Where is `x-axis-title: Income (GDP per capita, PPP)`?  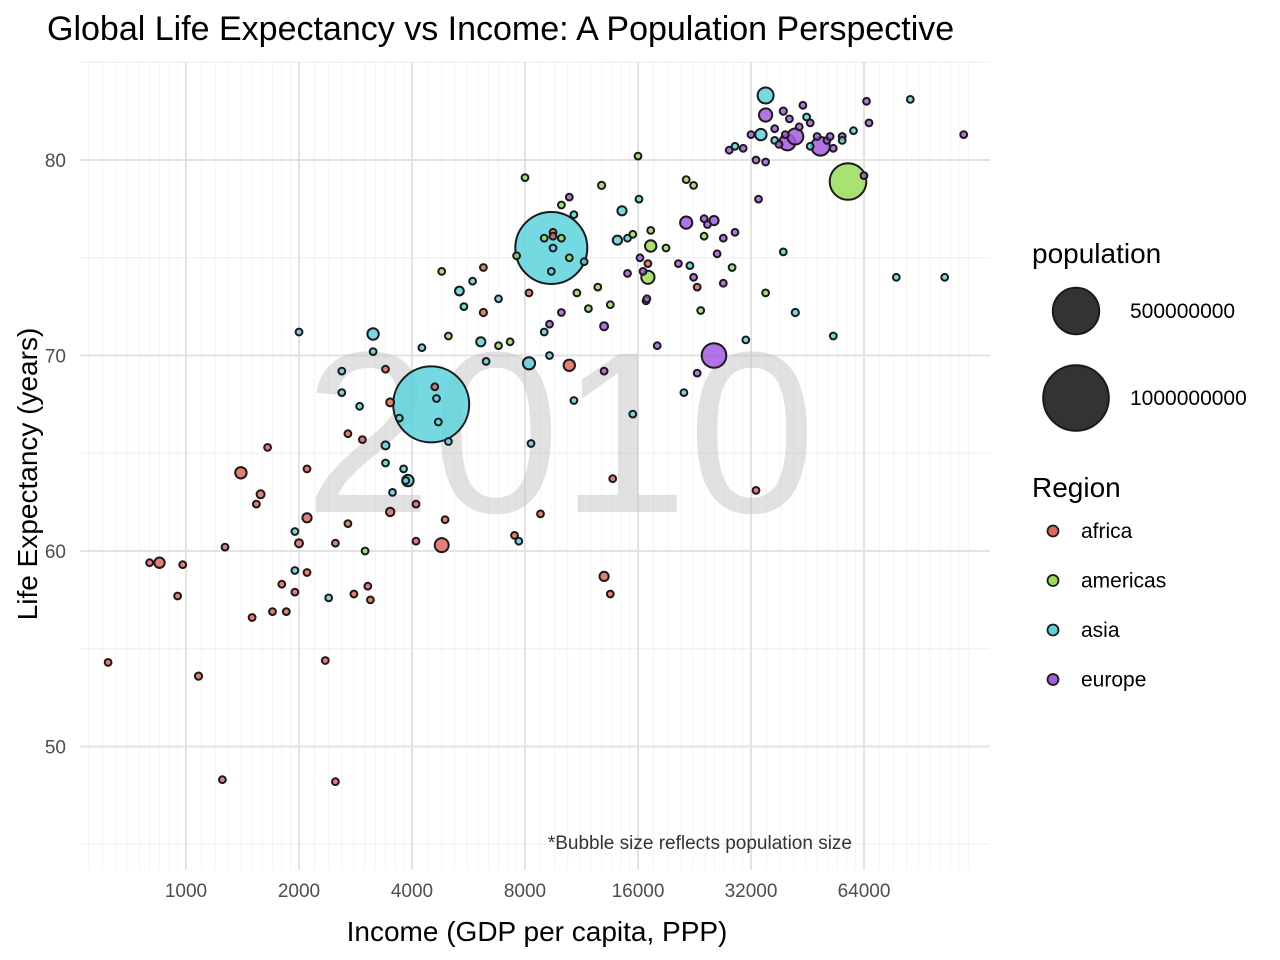 x-axis-title: Income (GDP per capita, PPP) is located at coordinates (537, 931).